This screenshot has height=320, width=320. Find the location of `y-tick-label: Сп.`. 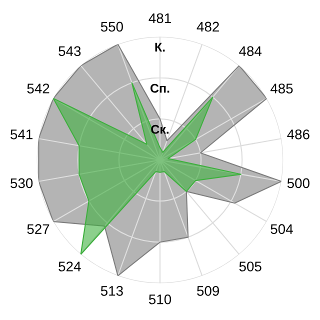

y-tick-label: Сп. is located at coordinates (160, 88).